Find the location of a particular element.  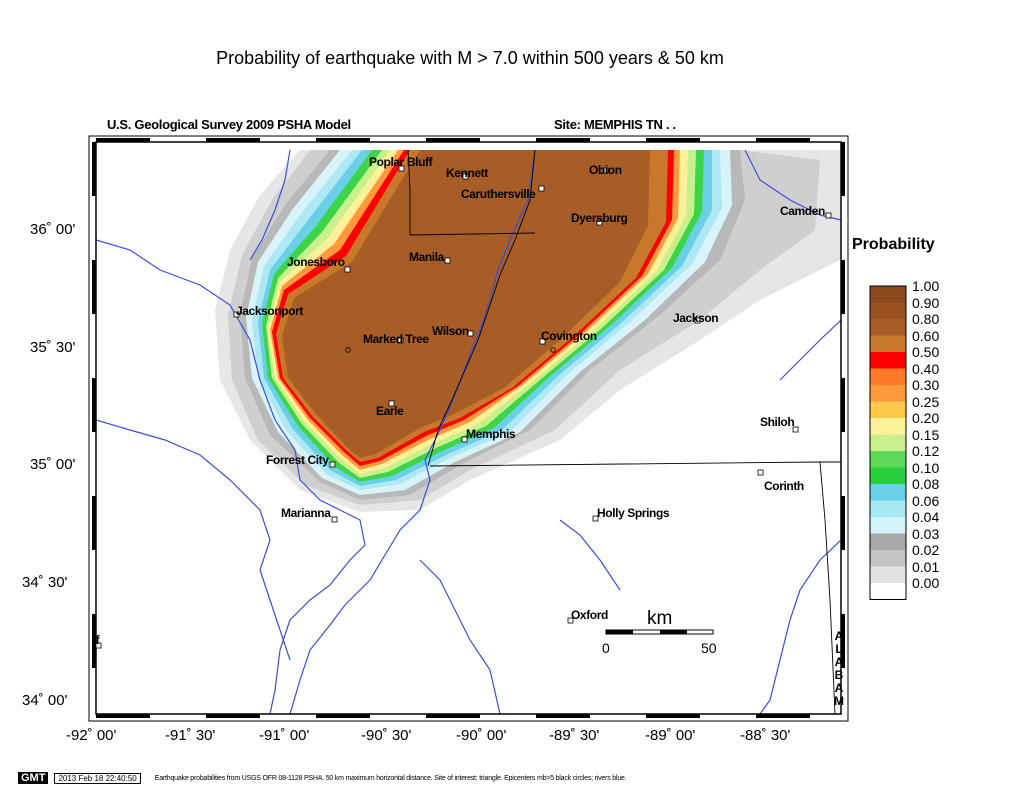

city-label: Kennett is located at coordinates (467, 173).